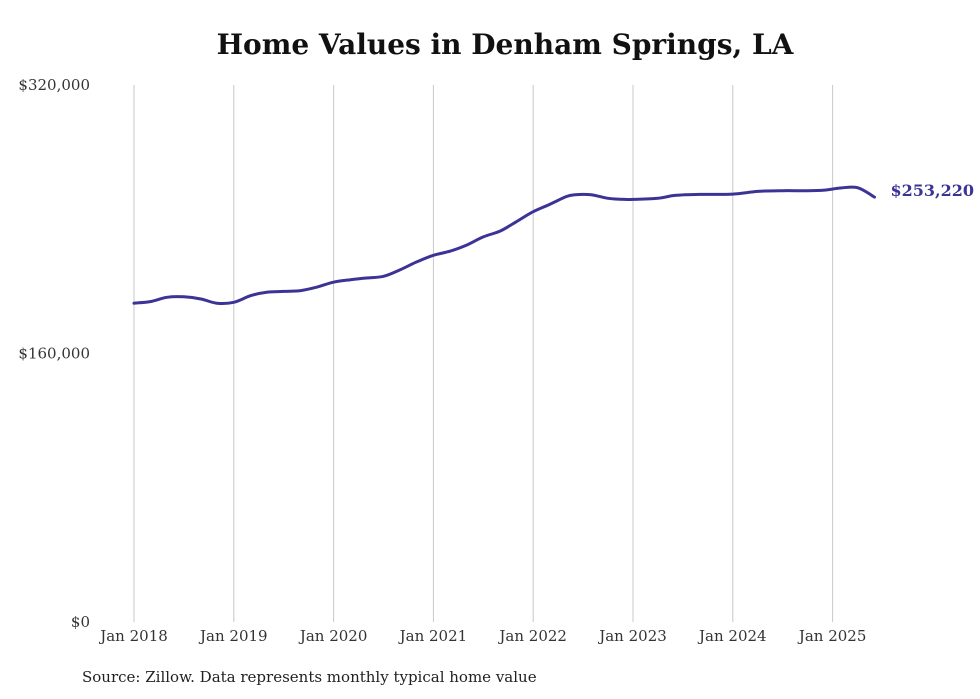 The height and width of the screenshot is (699, 980). I want to click on chart-title: Home Values in Denham Springs, LA, so click(505, 44).